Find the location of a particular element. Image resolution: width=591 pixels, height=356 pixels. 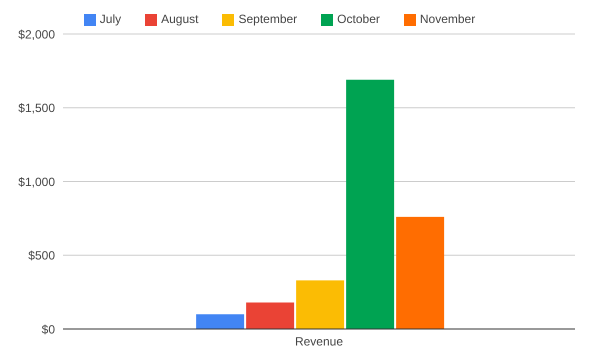

y-tick-label: $2,000 is located at coordinates (37, 34).